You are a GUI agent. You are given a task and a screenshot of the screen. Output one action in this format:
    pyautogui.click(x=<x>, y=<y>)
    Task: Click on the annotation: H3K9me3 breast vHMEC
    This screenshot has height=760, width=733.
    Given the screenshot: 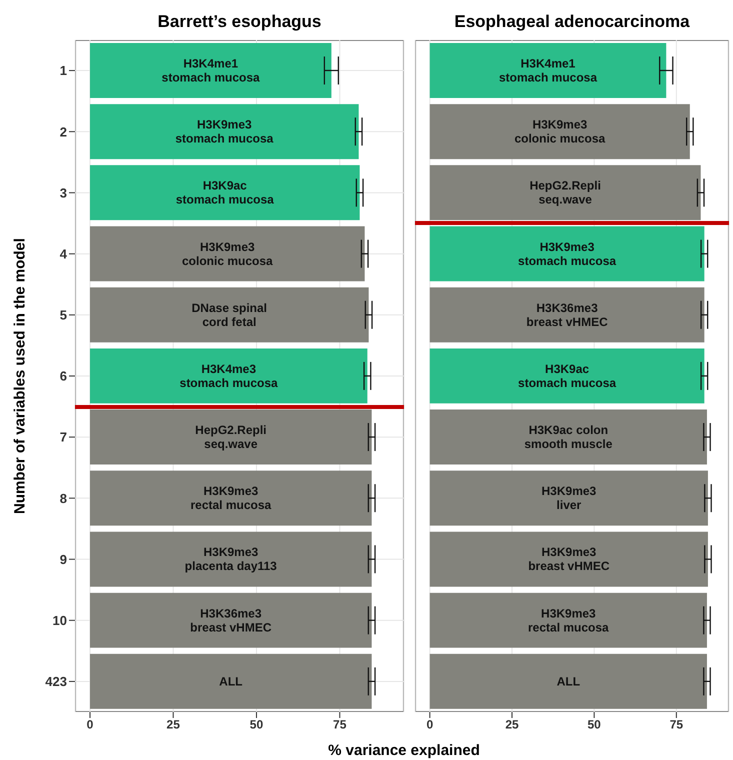 What is the action you would take?
    pyautogui.click(x=569, y=559)
    